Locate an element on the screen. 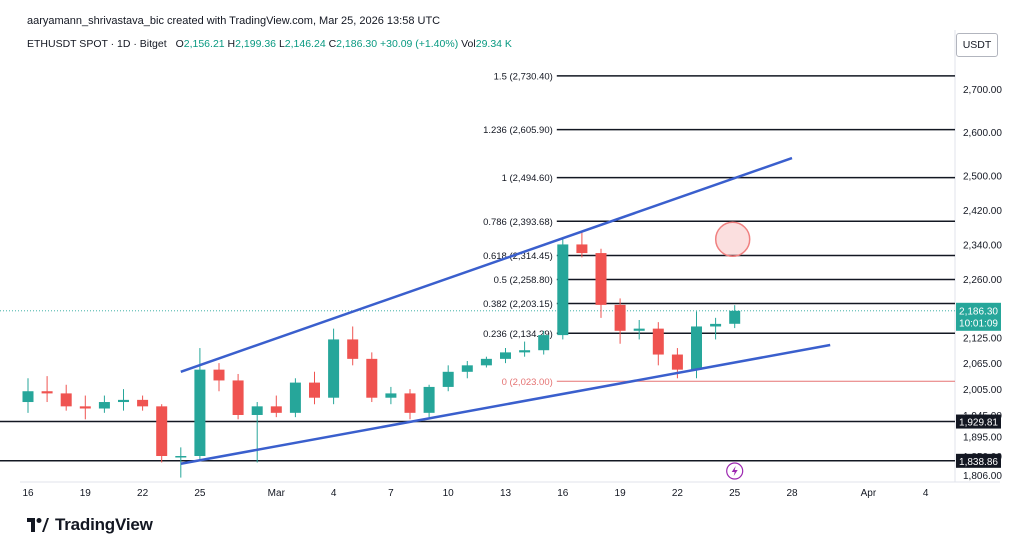 This screenshot has width=1024, height=550. y-tick-label: 2,420.00 is located at coordinates (982, 211).